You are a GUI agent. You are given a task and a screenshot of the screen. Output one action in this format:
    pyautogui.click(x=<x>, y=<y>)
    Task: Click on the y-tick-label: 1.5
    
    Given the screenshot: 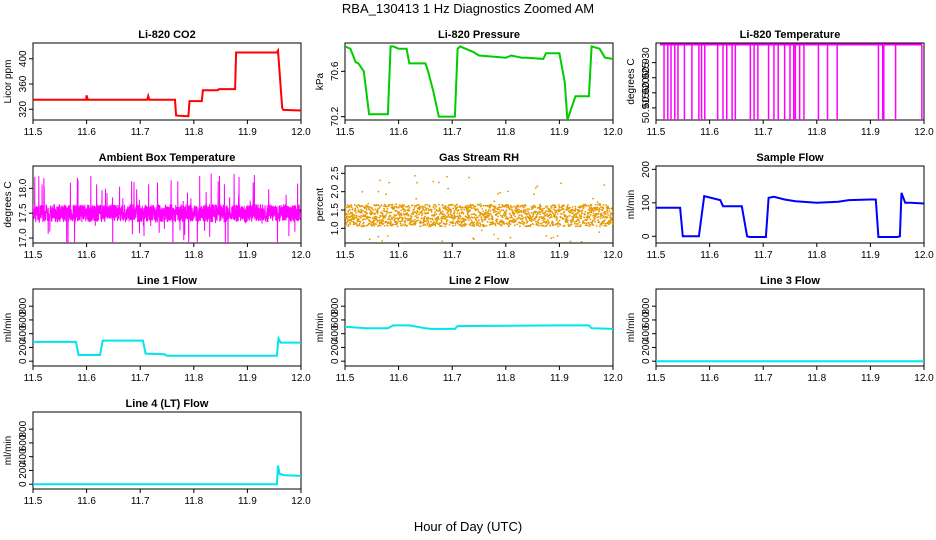 What is the action you would take?
    pyautogui.click(x=335, y=210)
    